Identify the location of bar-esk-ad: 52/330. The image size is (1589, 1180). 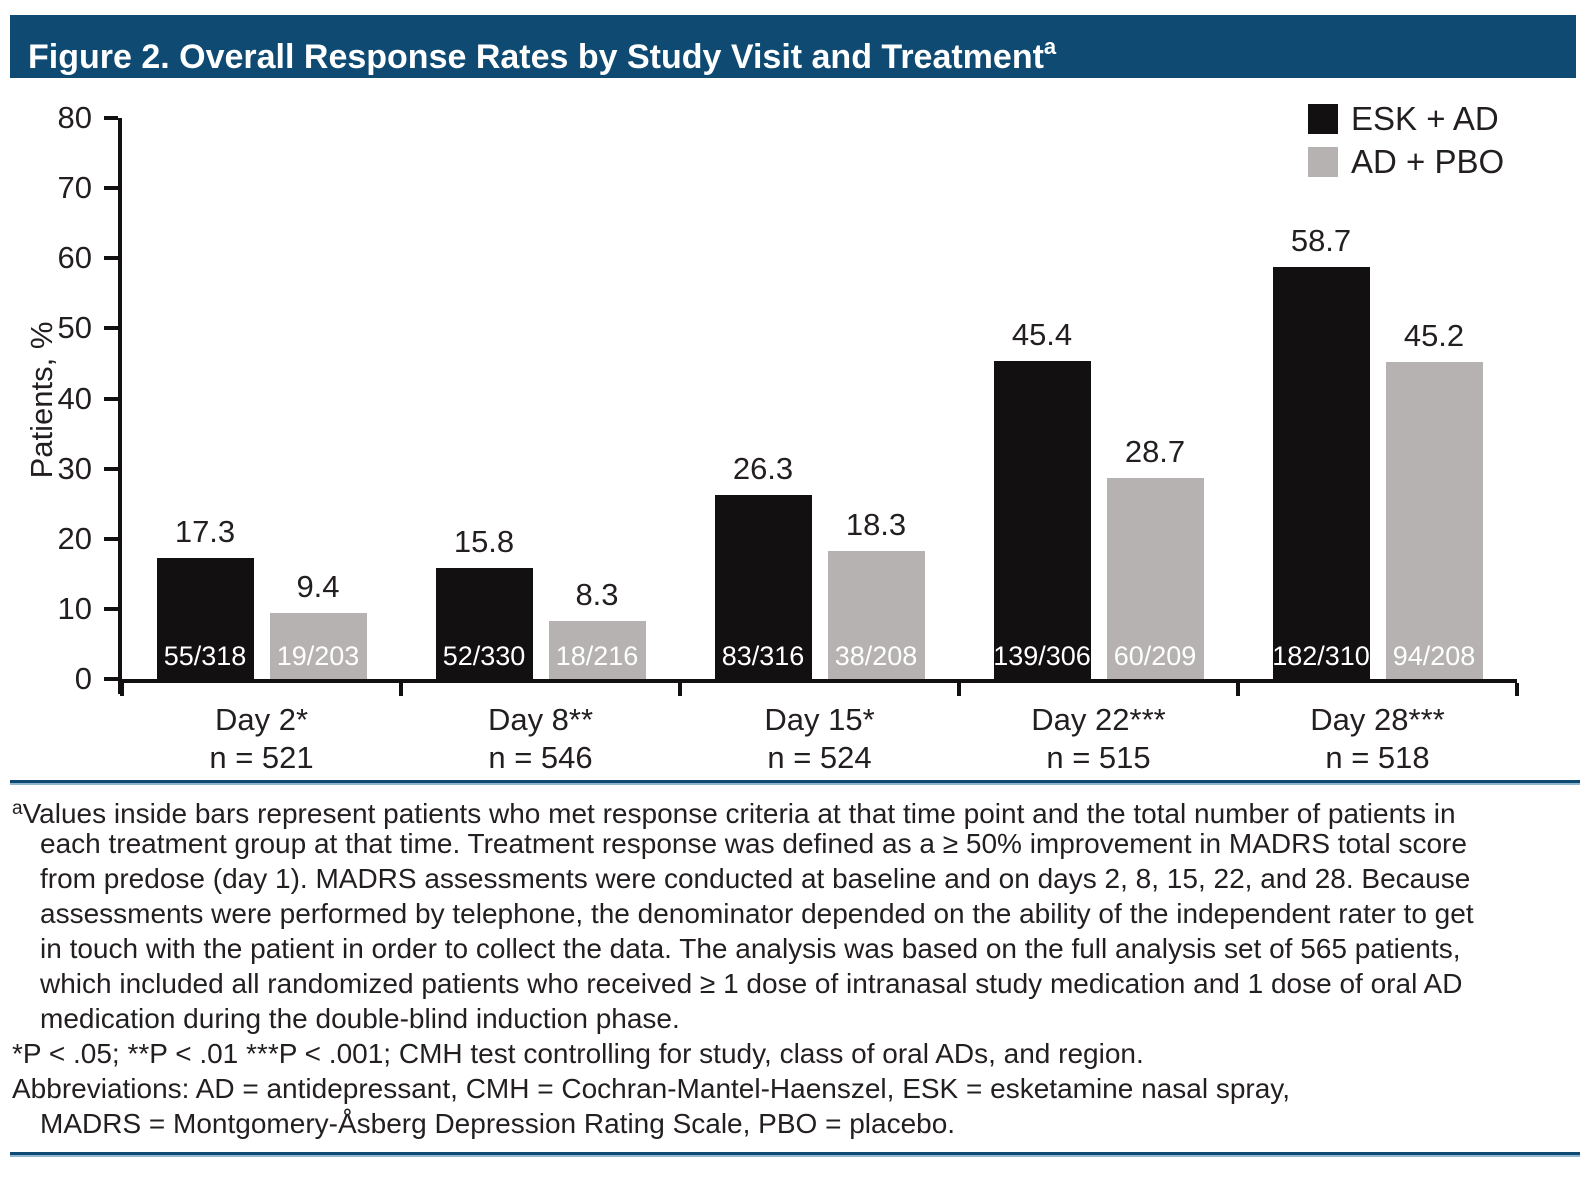
(484, 623).